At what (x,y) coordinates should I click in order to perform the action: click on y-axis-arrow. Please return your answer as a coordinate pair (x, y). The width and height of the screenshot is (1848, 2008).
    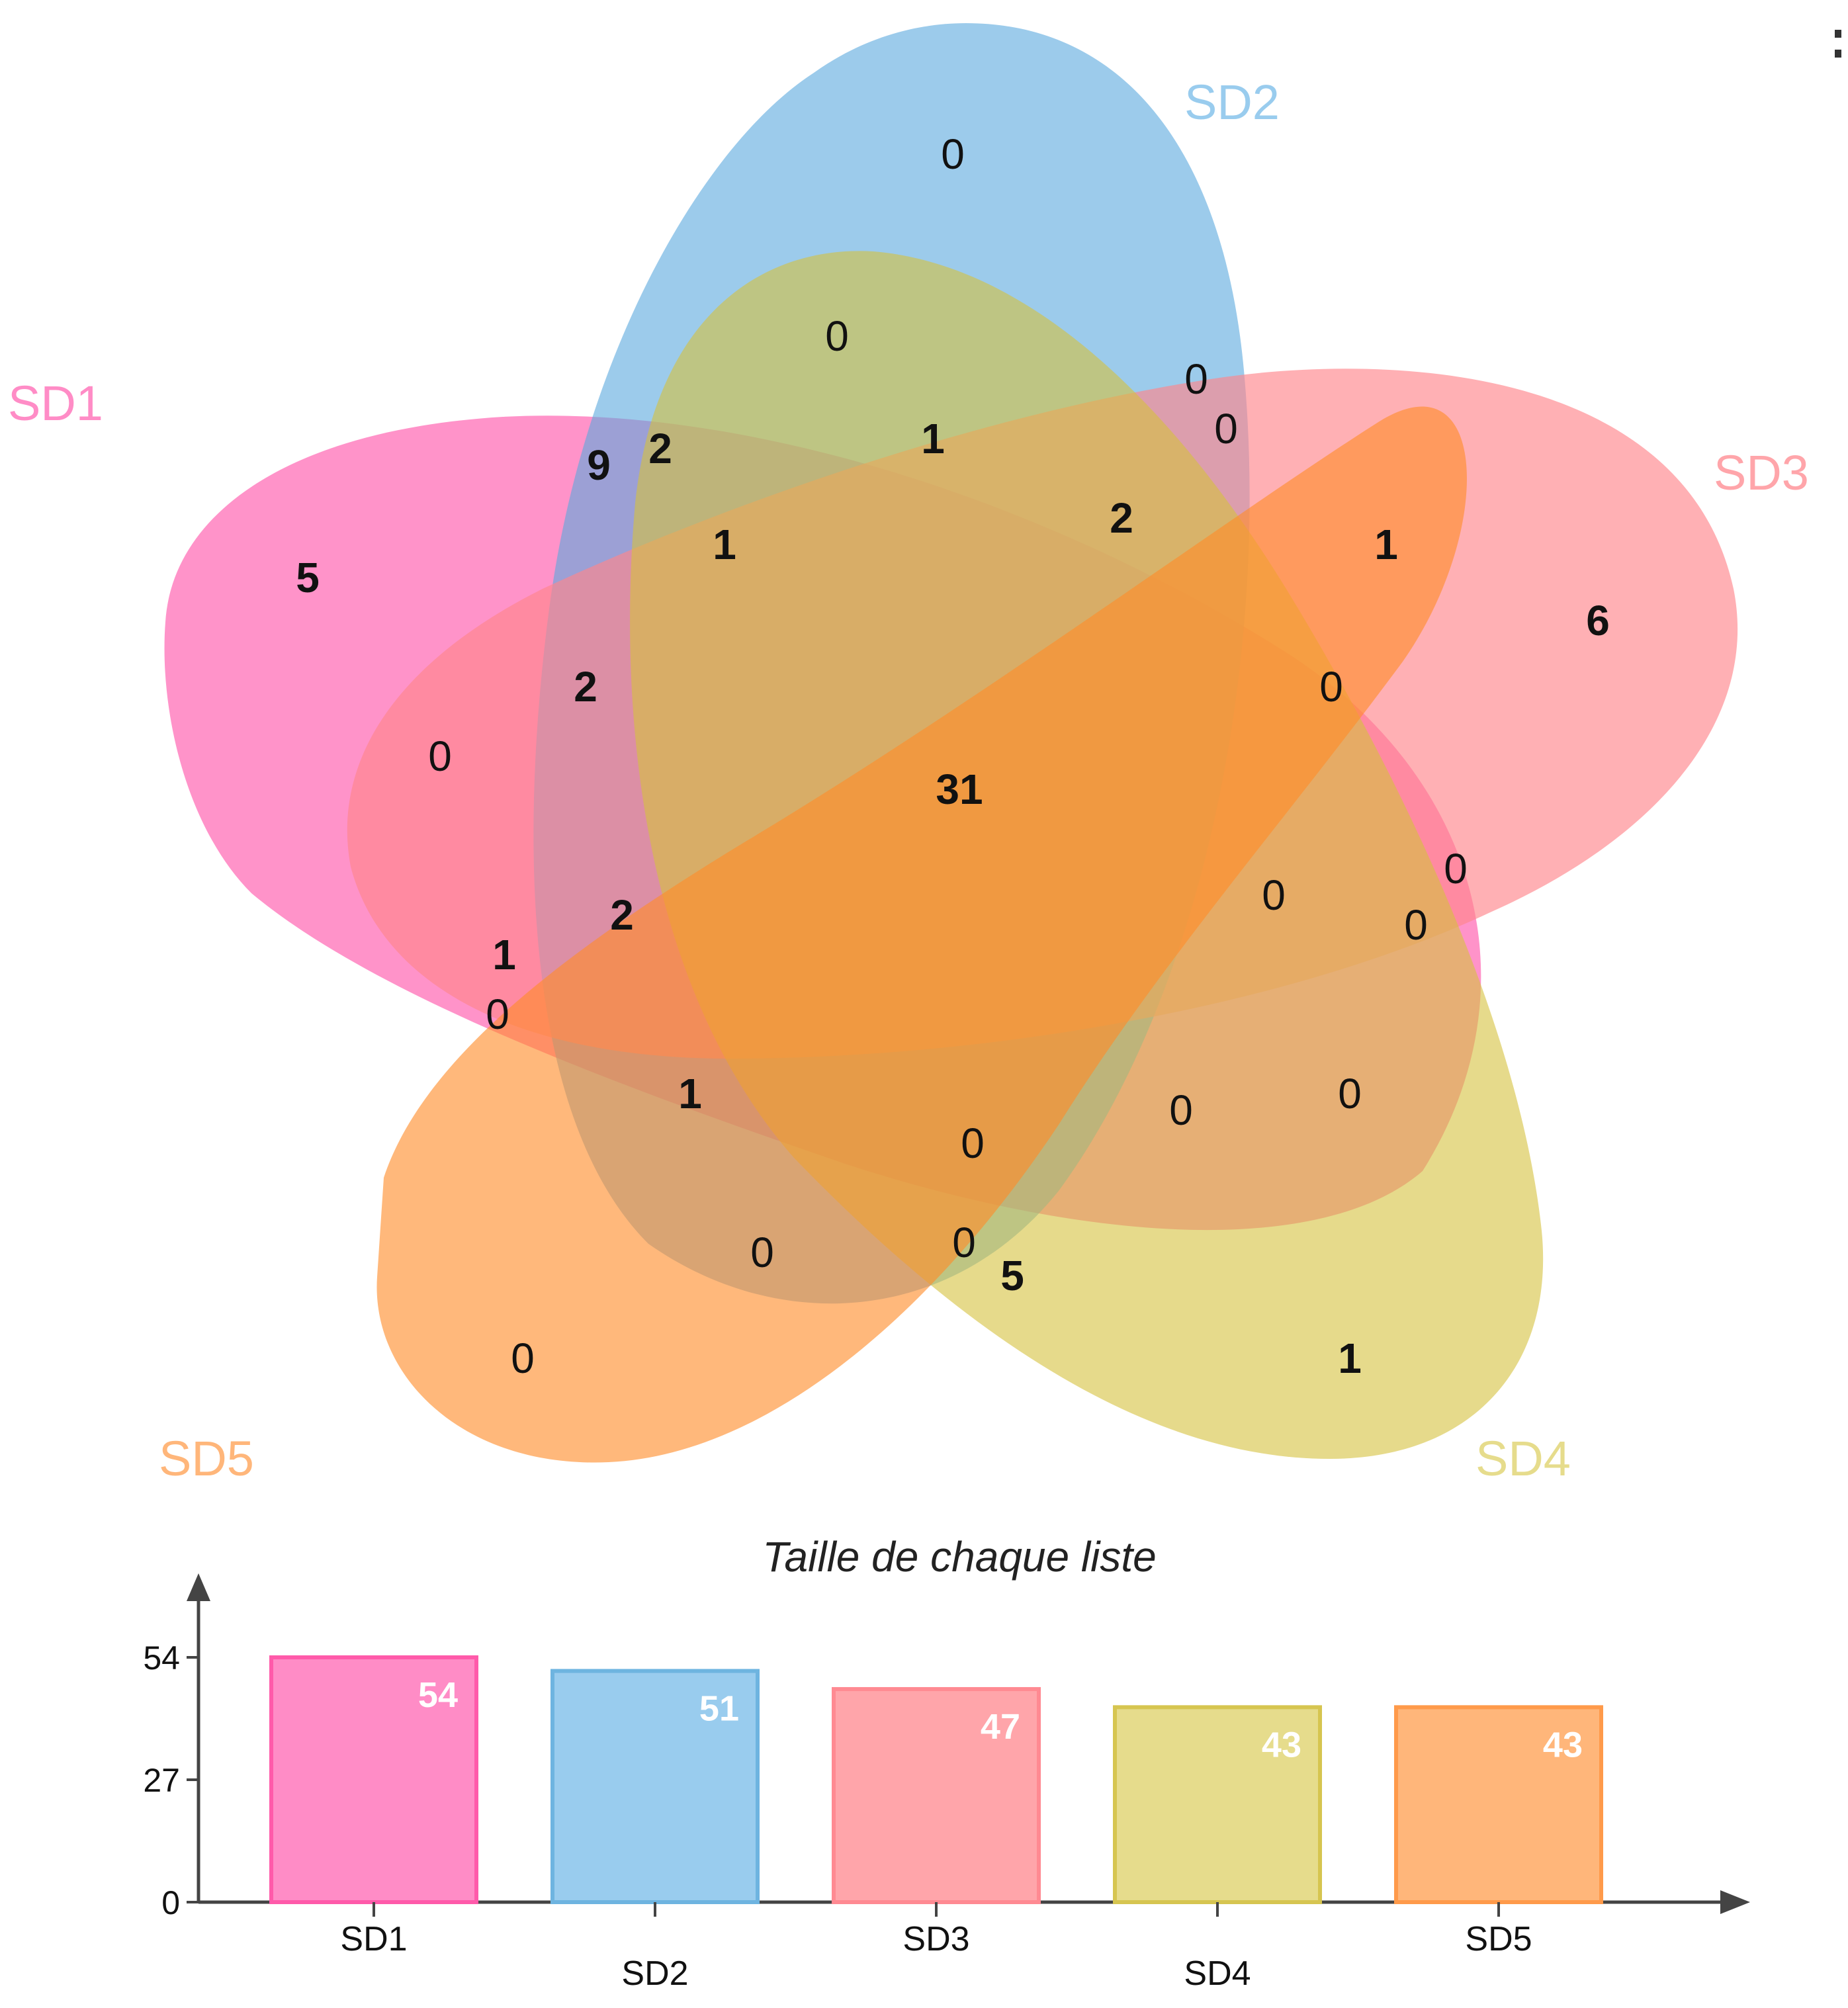
    Looking at the image, I should click on (198, 1587).